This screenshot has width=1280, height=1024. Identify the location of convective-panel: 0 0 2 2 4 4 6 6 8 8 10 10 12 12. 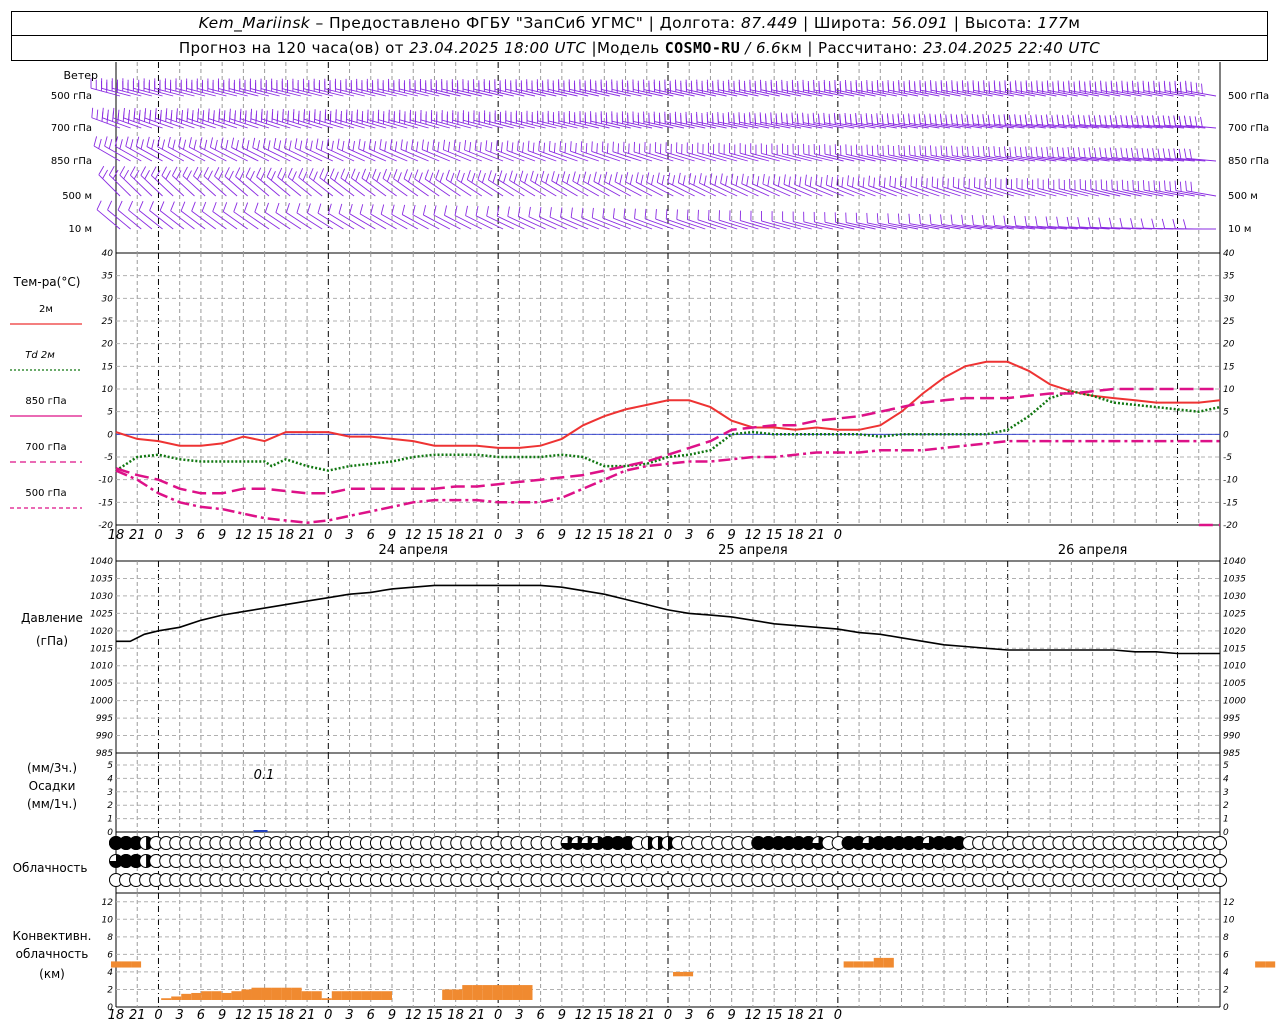
(689, 955).